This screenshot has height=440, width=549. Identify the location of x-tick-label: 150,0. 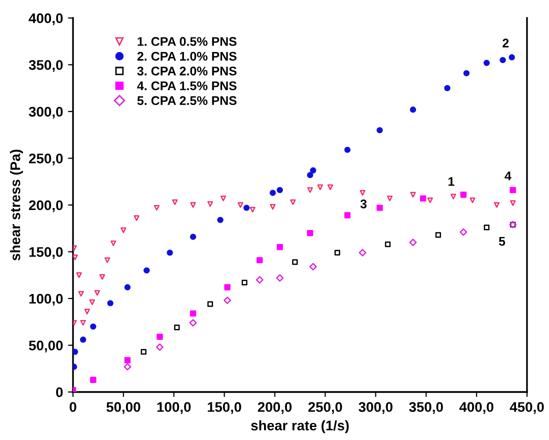
(225, 408).